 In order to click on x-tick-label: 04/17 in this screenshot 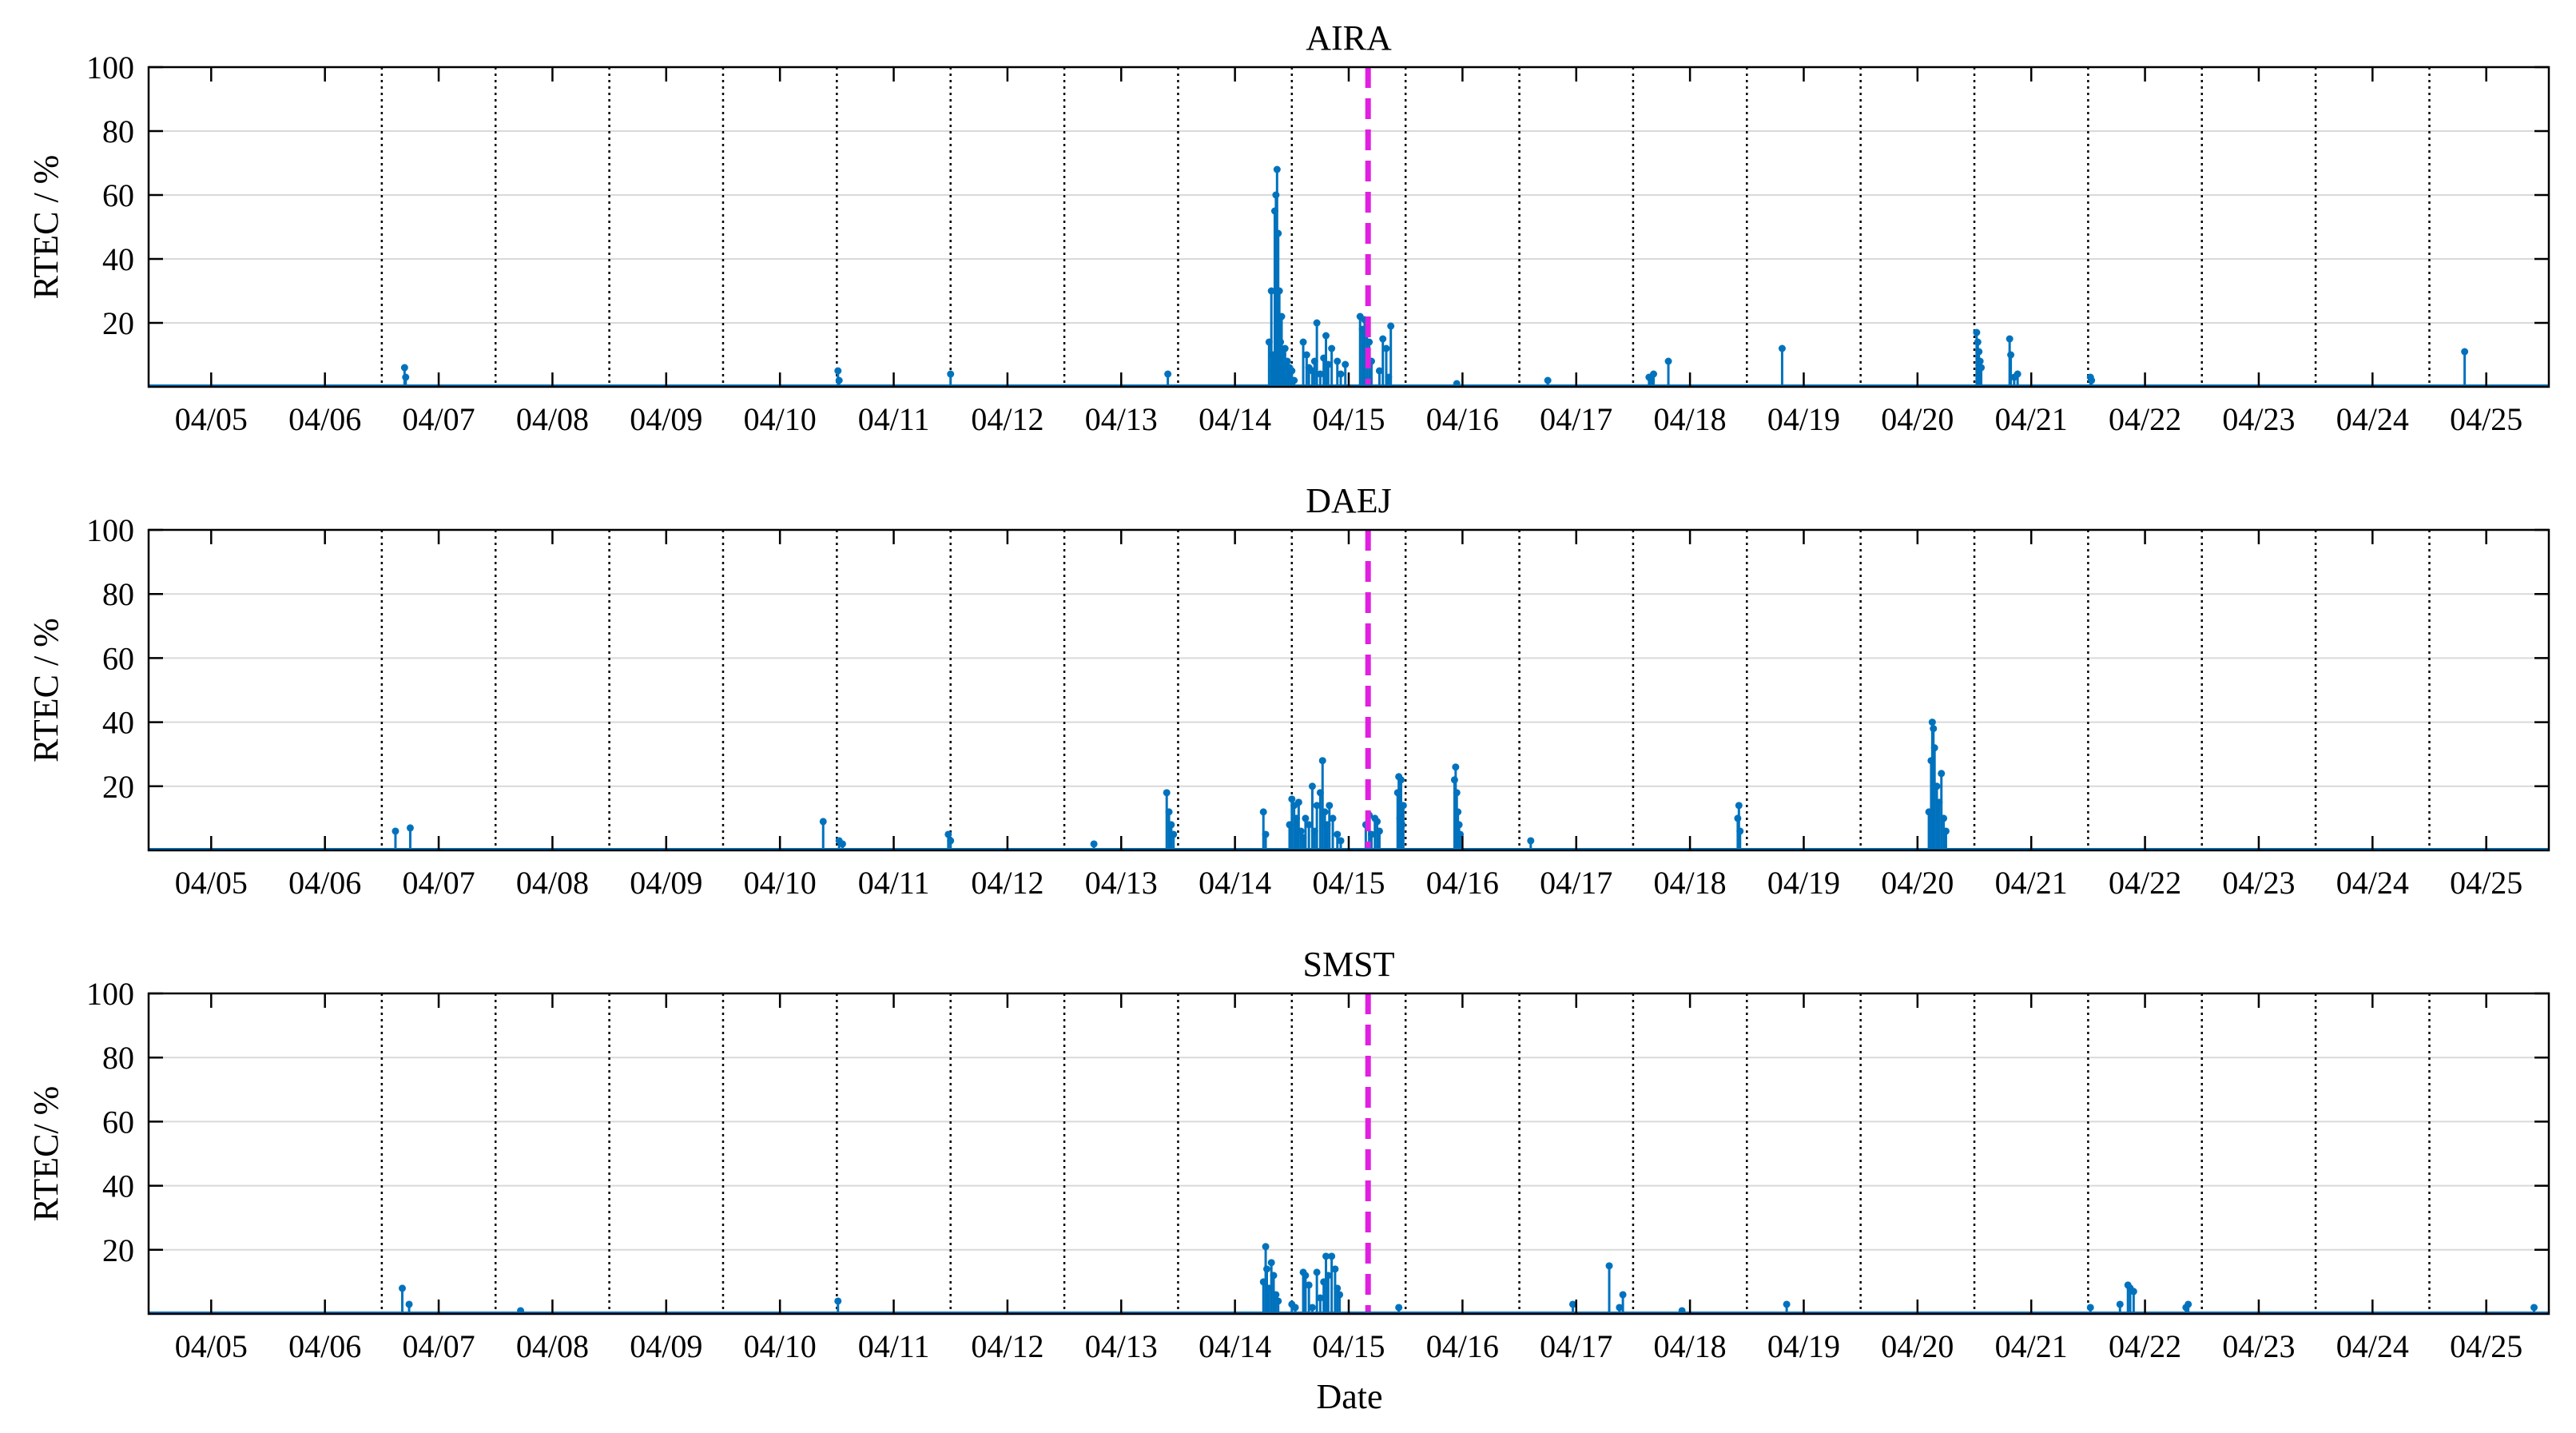, I will do `click(1576, 419)`.